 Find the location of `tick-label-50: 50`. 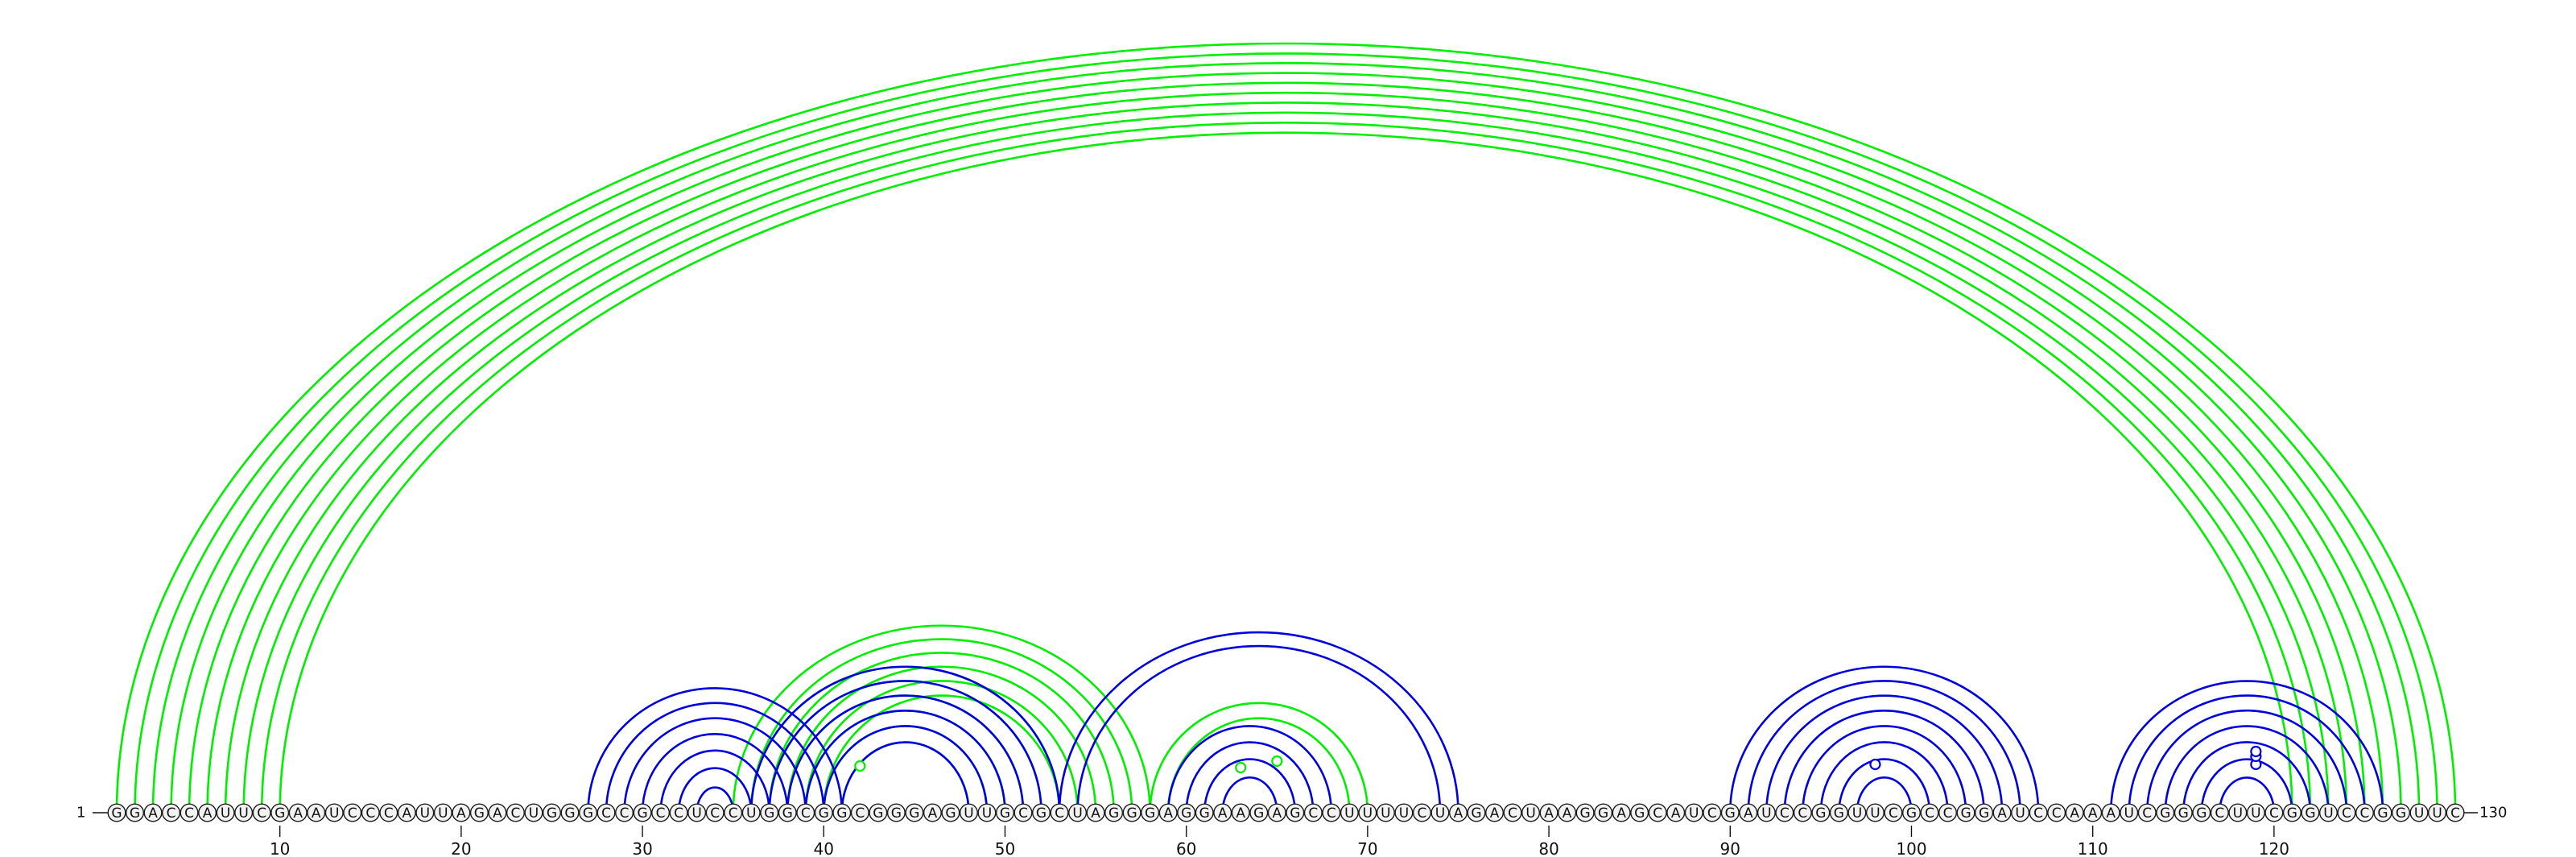

tick-label-50: 50 is located at coordinates (1005, 848).